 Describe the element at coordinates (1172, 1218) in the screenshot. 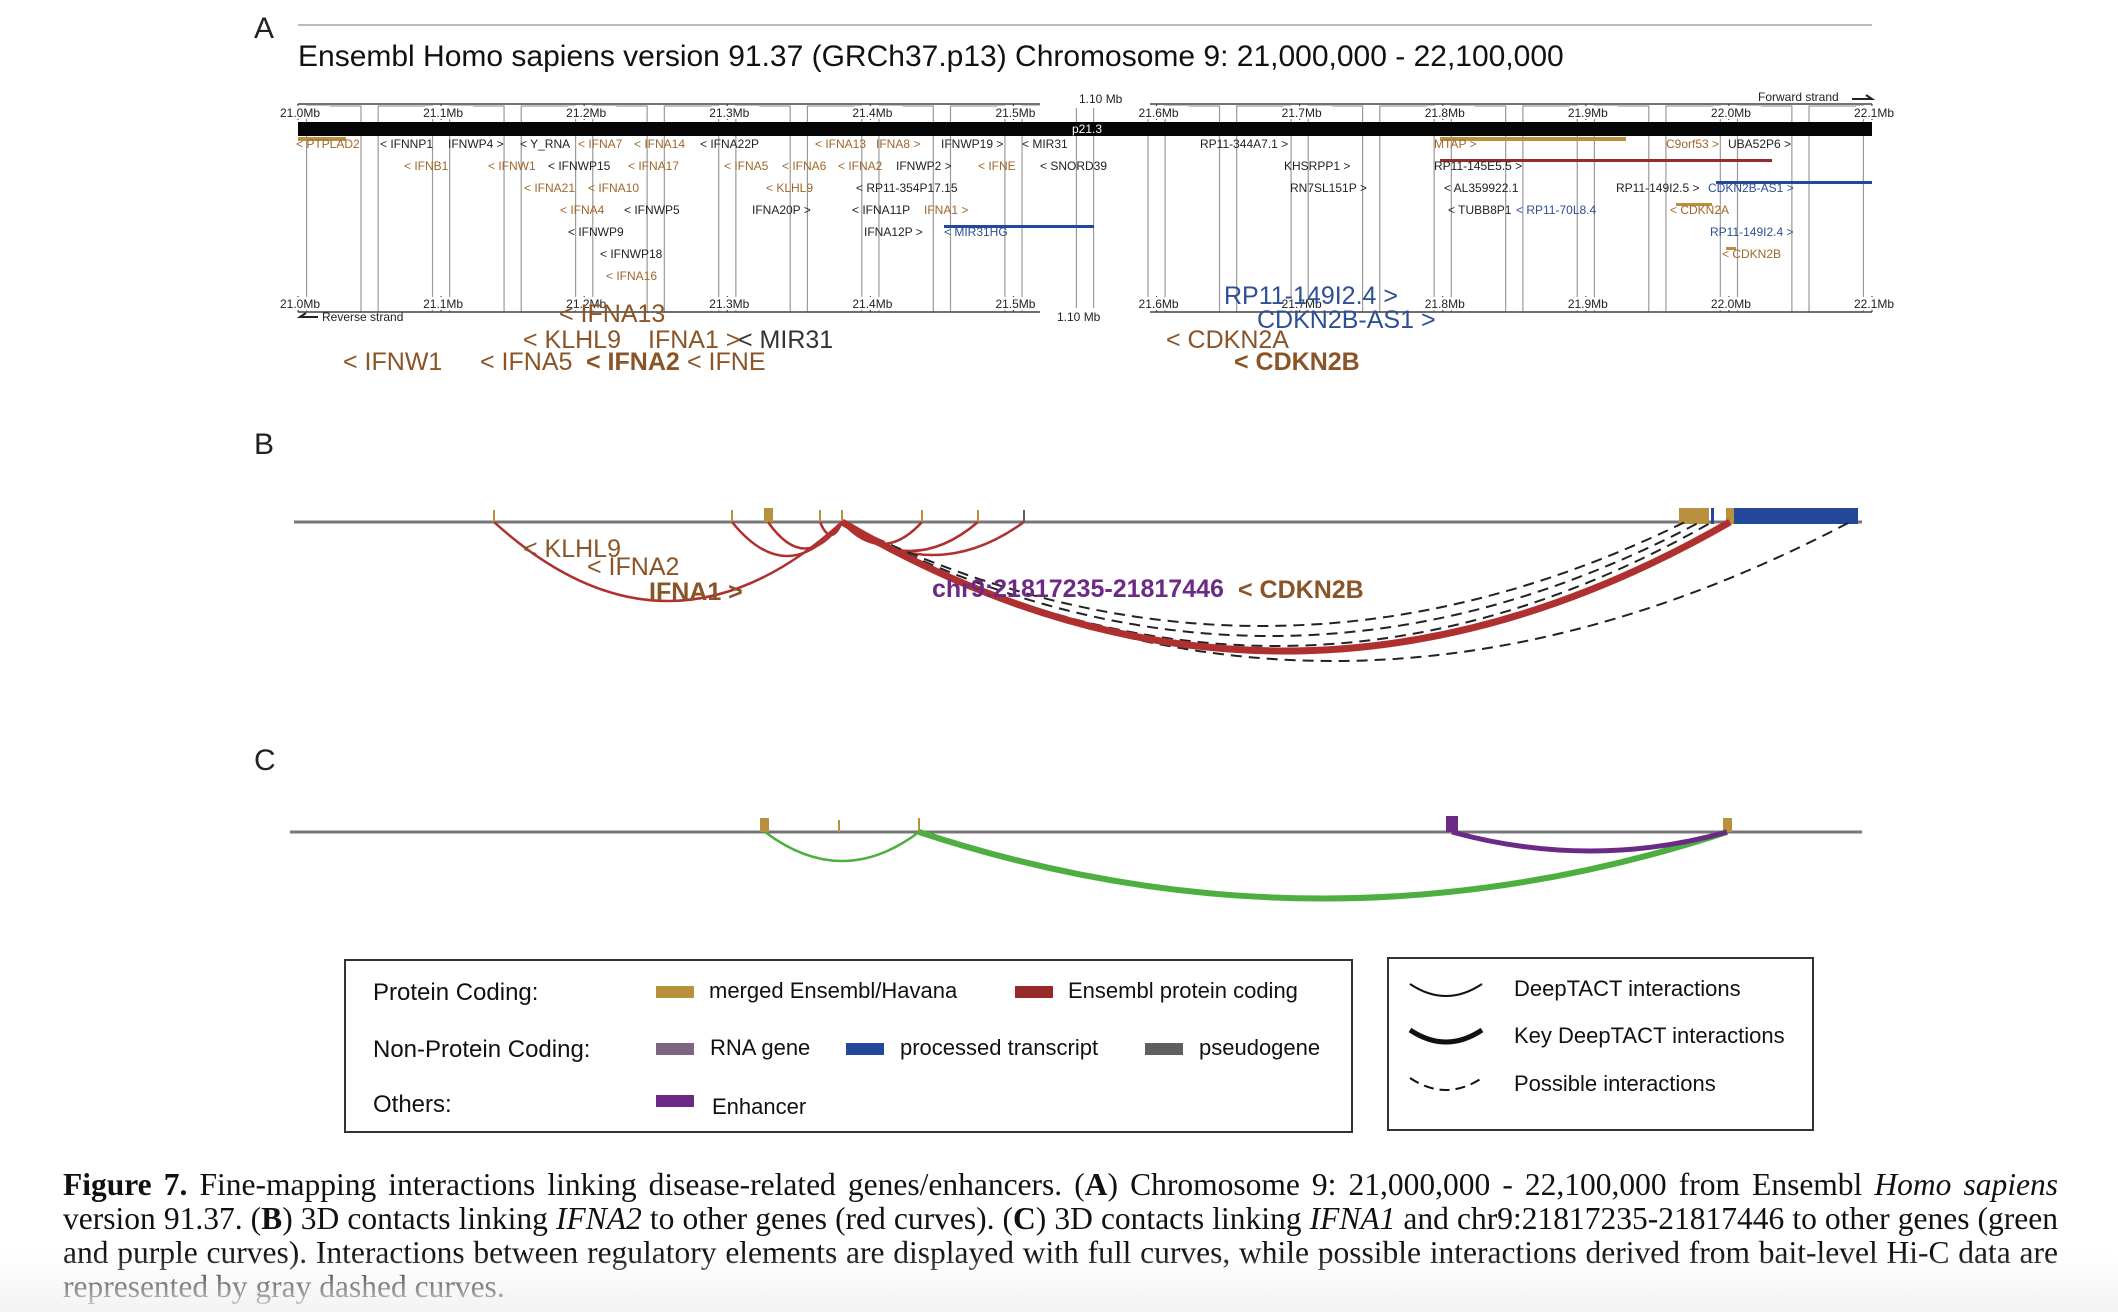

I see `caption-c-text-1: ) 3D contacts linking` at that location.